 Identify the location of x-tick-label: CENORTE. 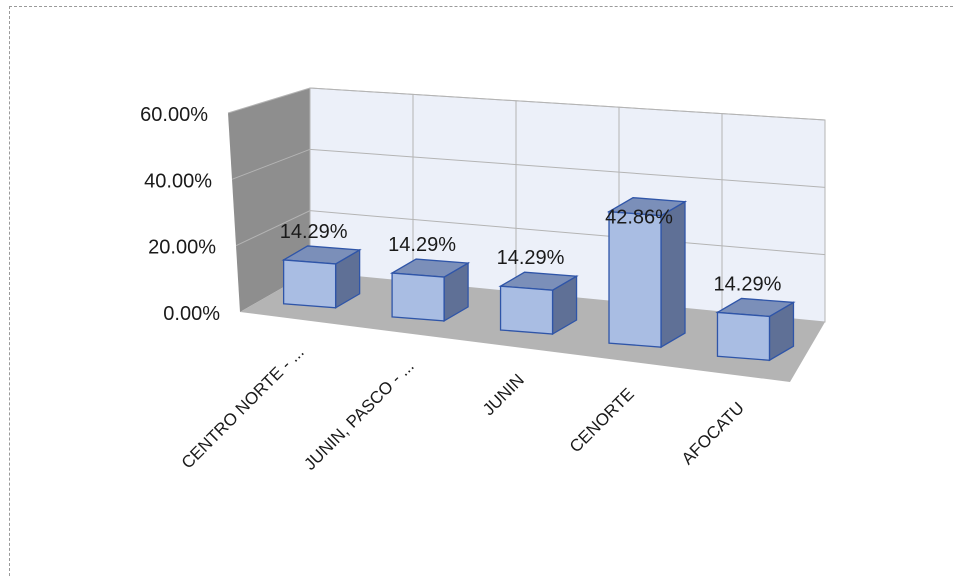
(602, 420).